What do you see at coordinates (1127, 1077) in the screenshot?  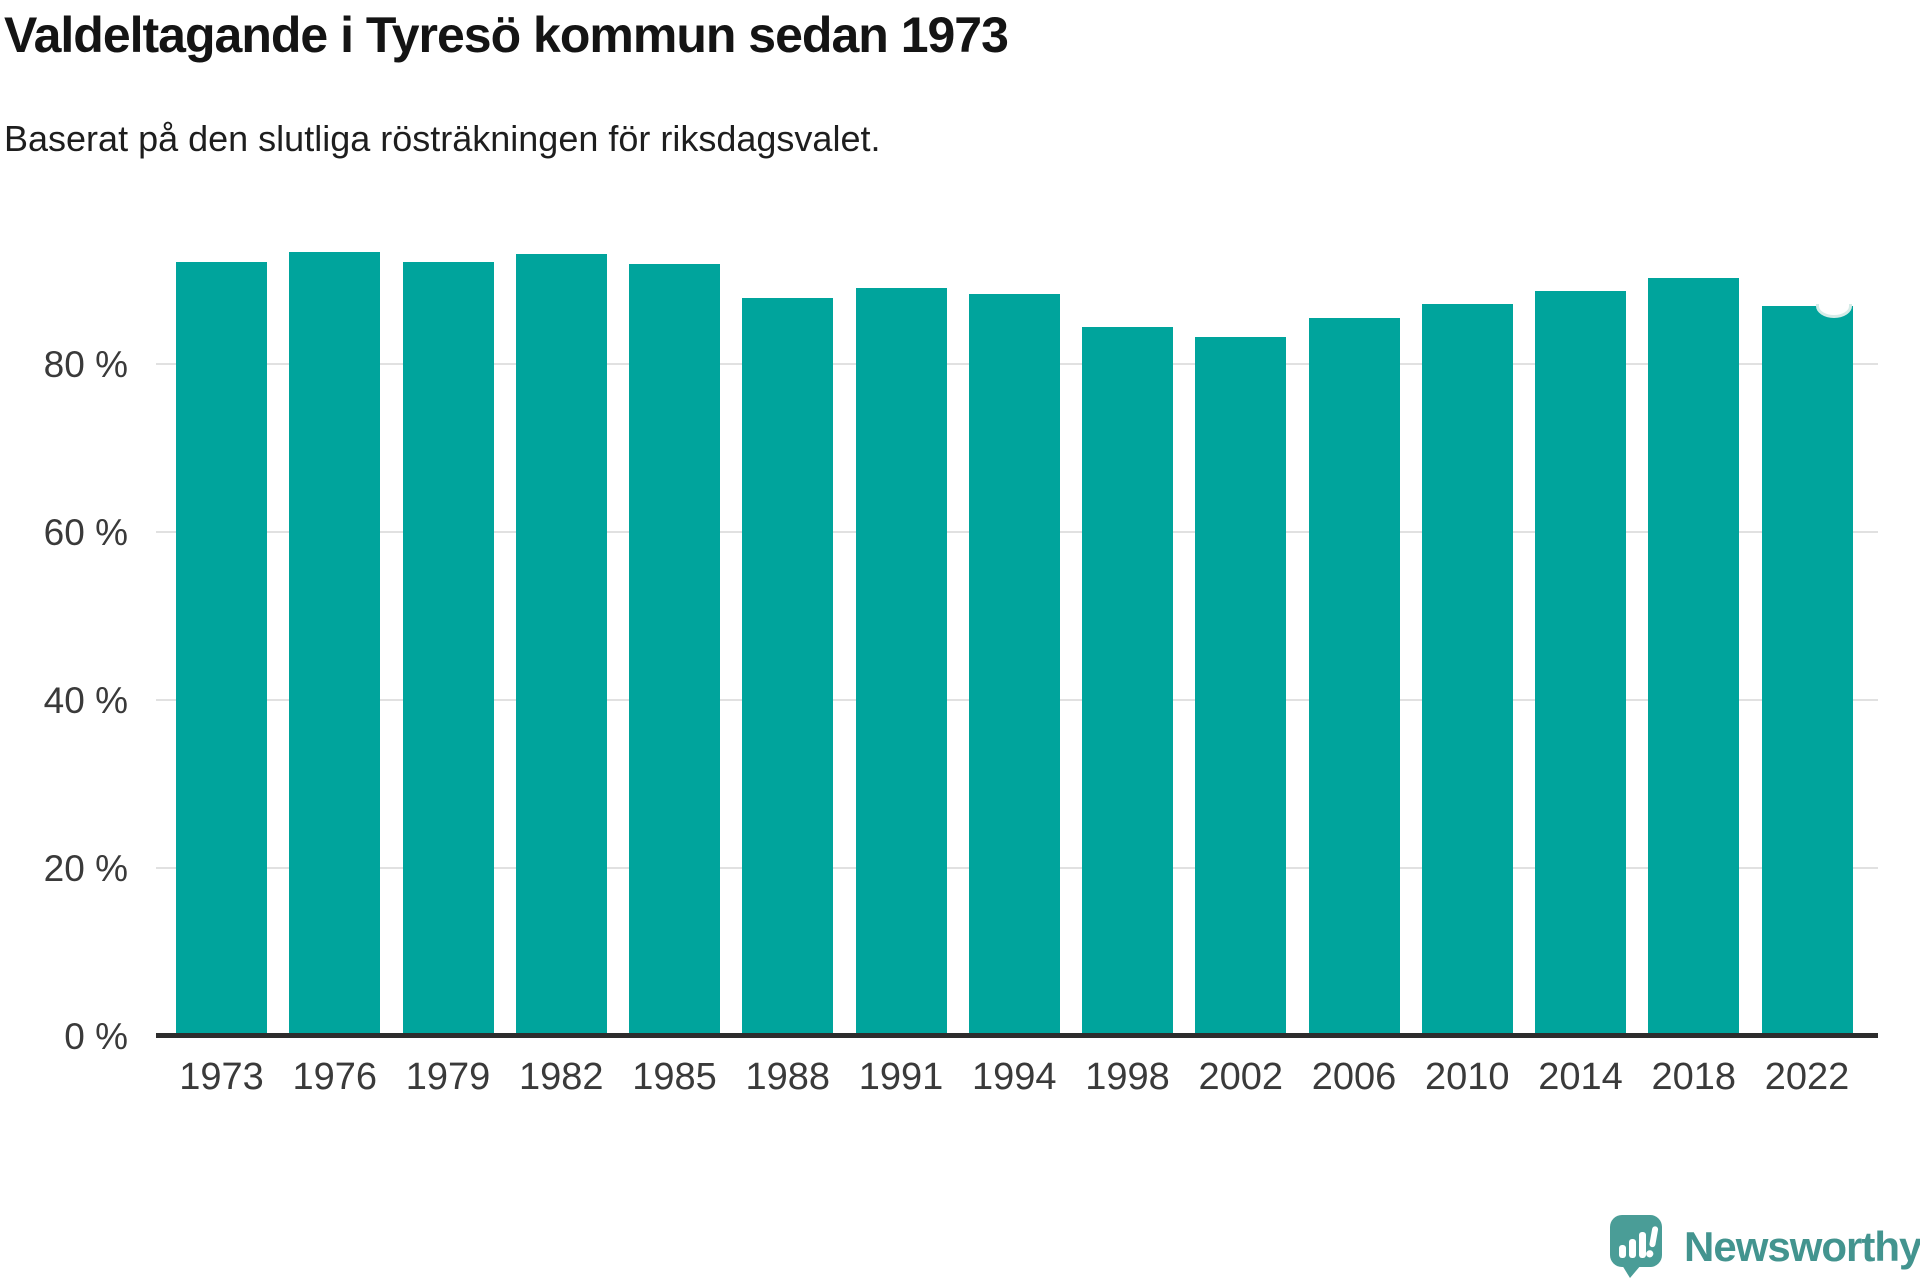 I see `x-axis-label-1998: 1998` at bounding box center [1127, 1077].